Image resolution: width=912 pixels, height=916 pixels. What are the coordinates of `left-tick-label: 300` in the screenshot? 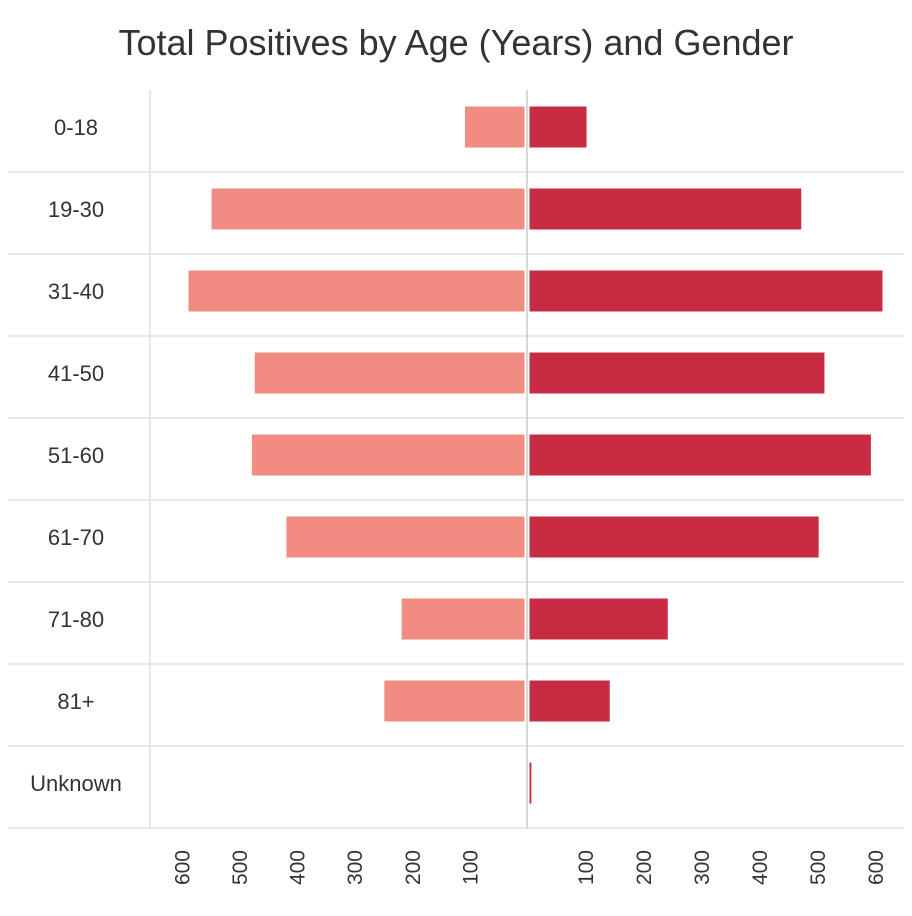 It's located at (355, 867).